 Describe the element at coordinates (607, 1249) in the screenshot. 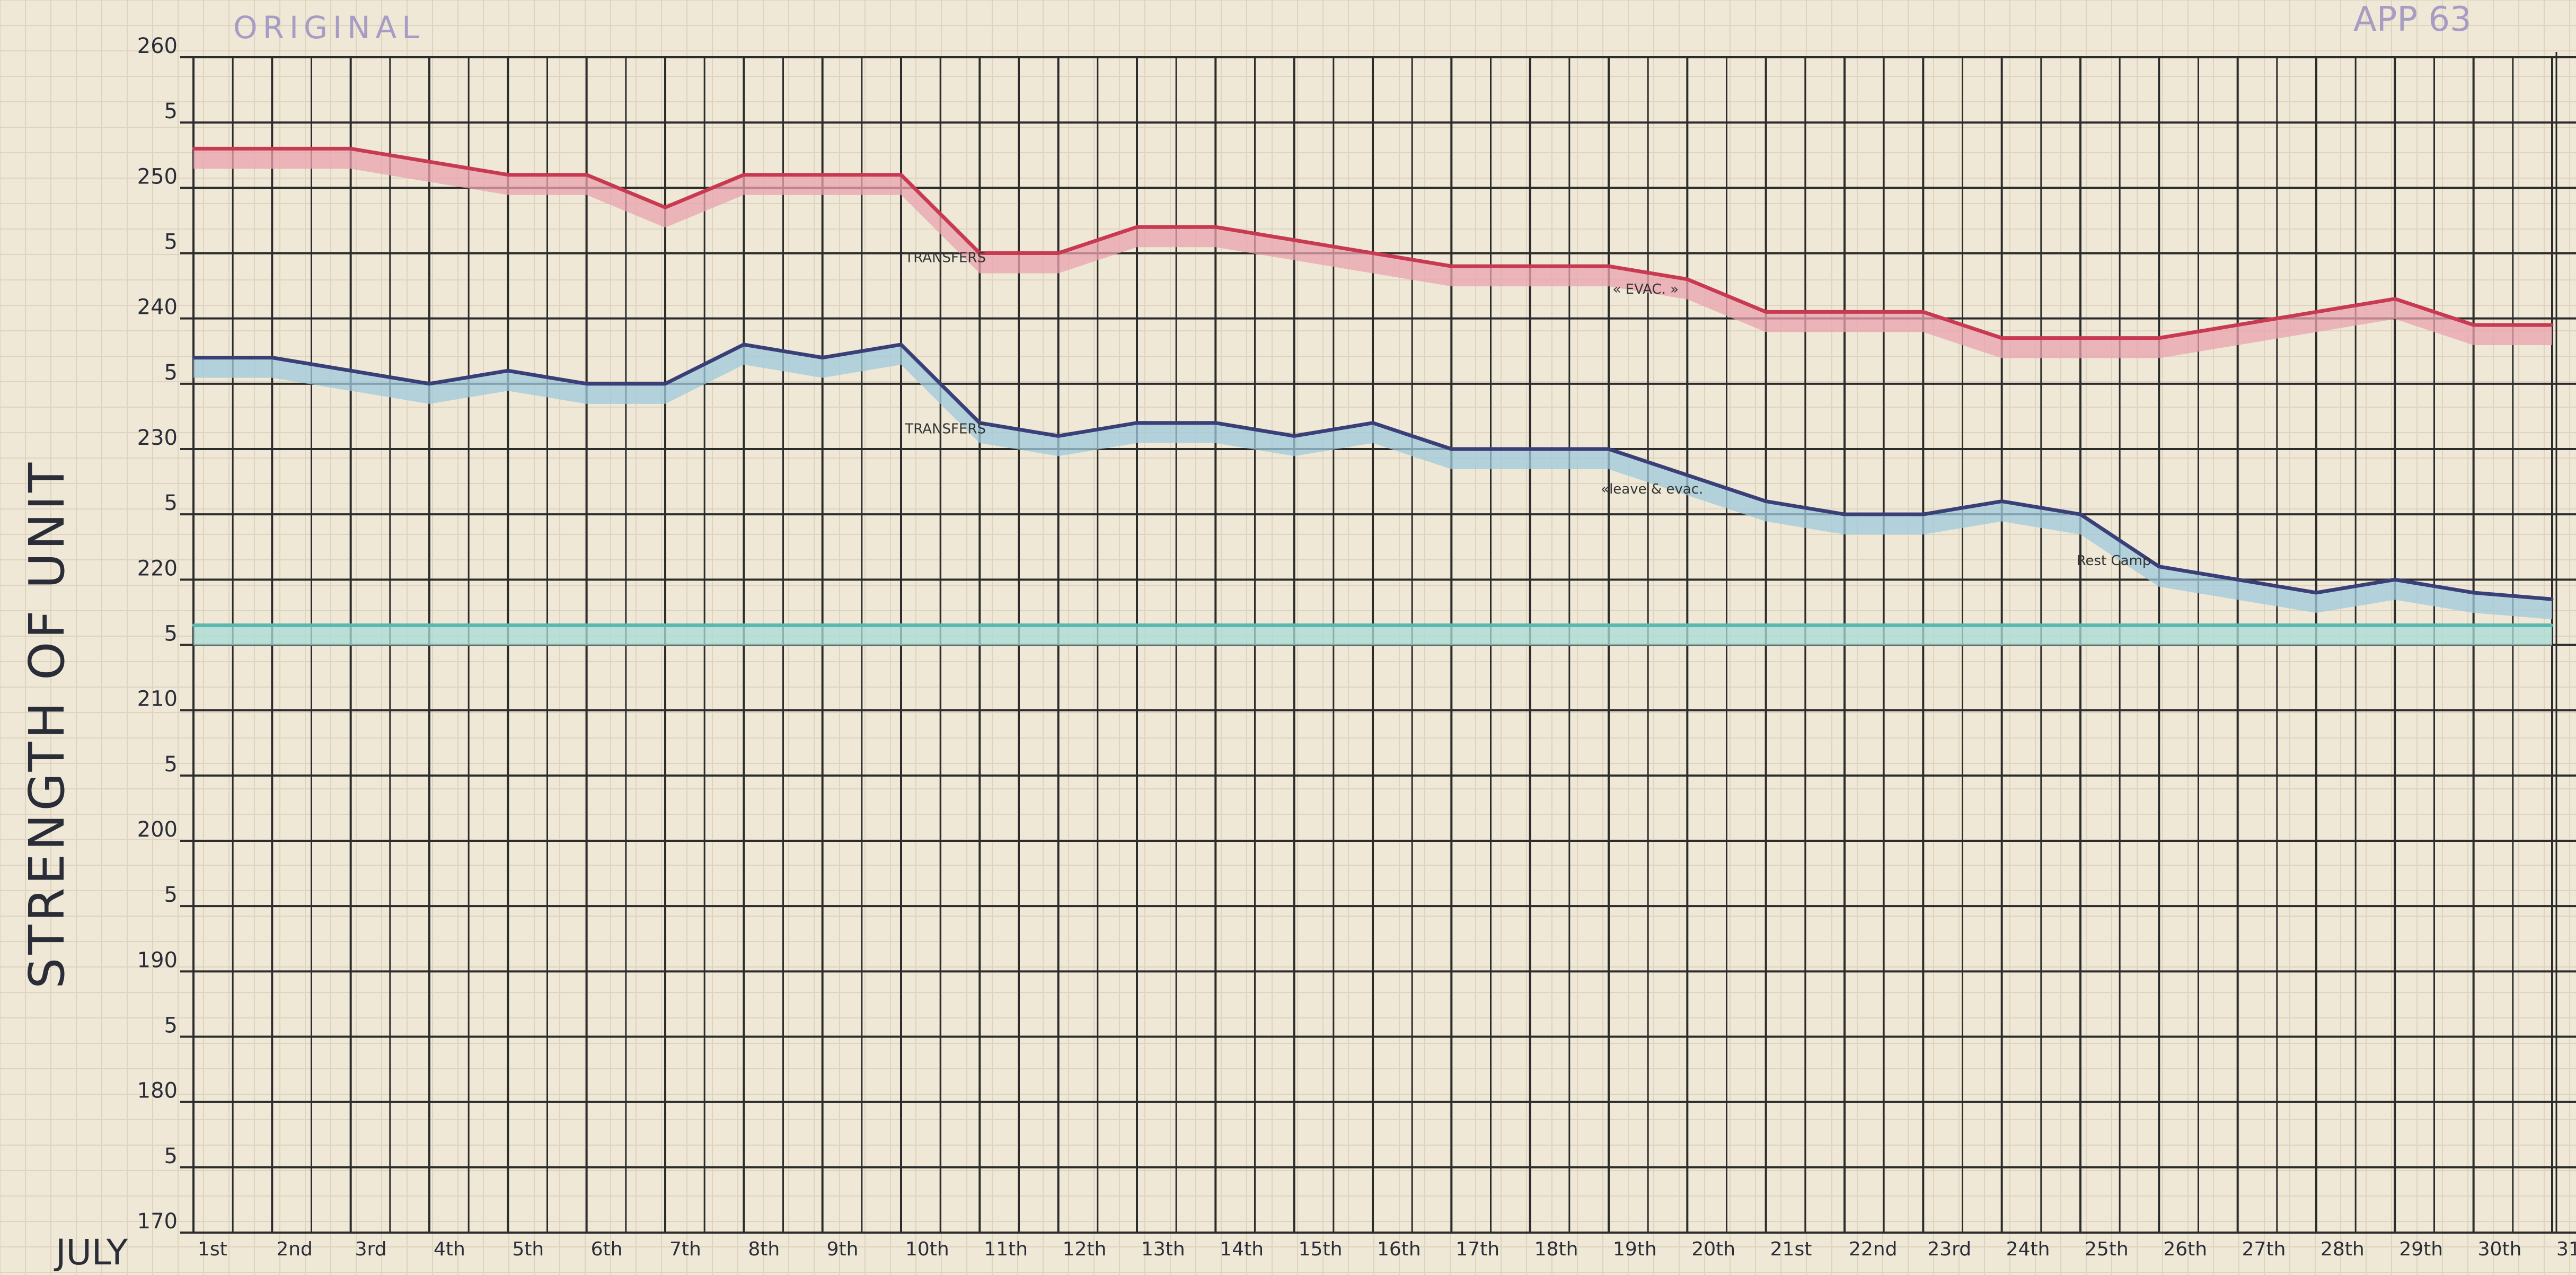

I see `x-tick-label: 6th` at that location.